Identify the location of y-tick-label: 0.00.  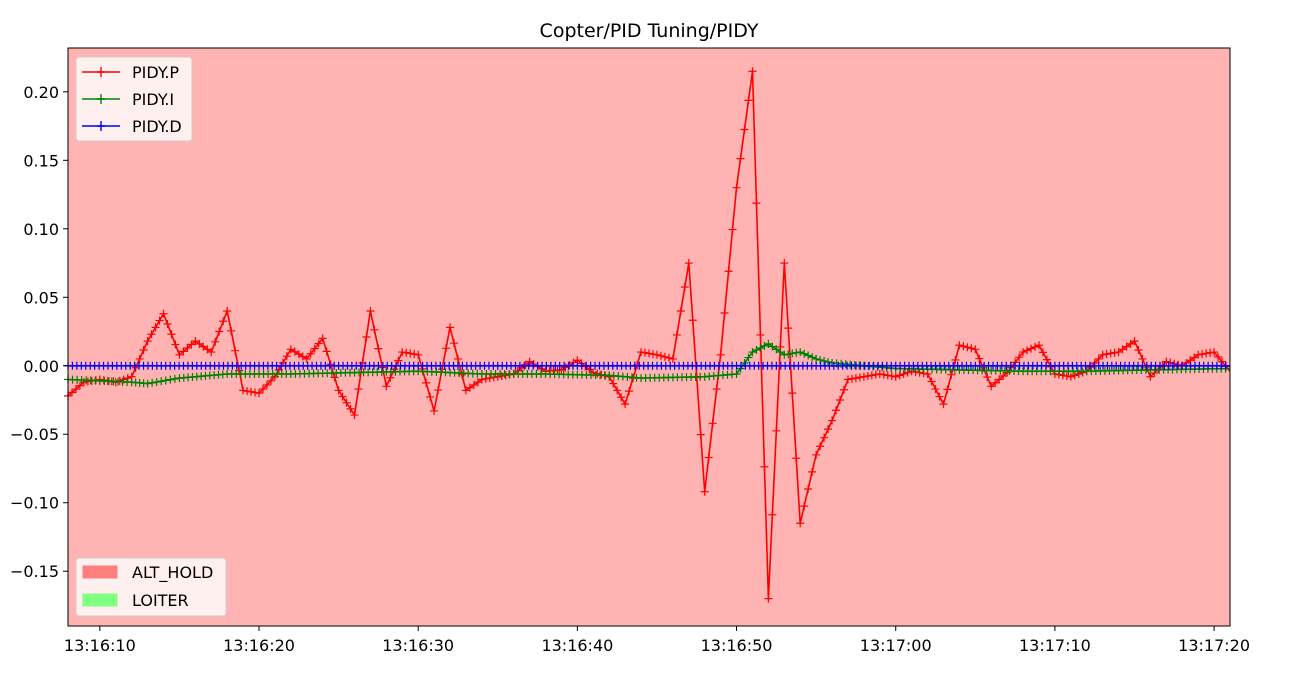
(41, 366).